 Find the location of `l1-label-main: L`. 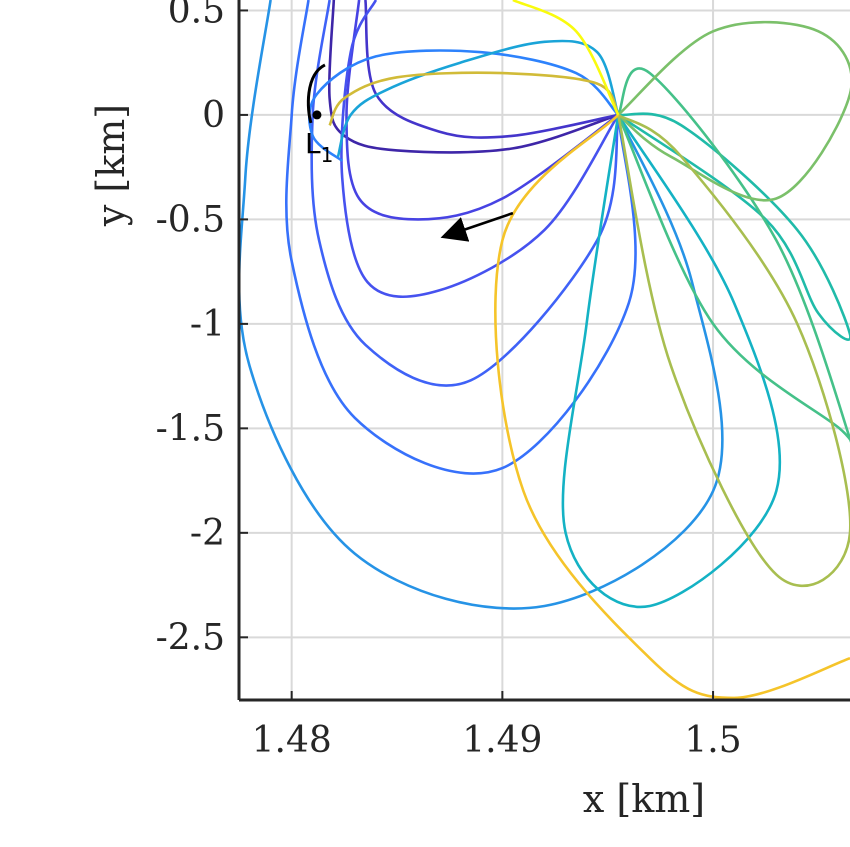

l1-label-main: L is located at coordinates (313, 143).